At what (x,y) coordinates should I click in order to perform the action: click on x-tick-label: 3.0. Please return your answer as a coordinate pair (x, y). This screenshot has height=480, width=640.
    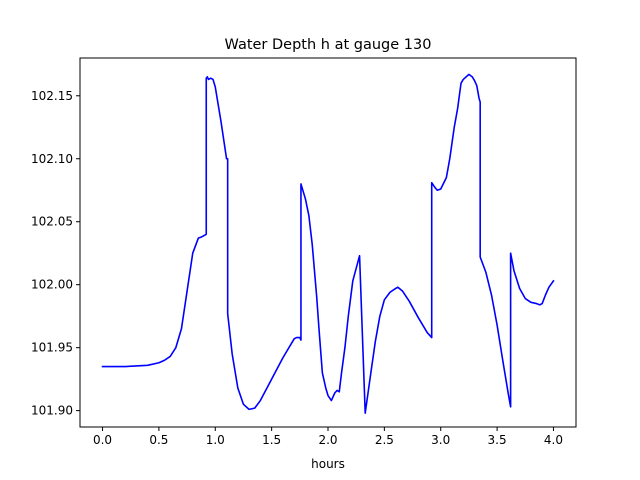
    Looking at the image, I should click on (440, 440).